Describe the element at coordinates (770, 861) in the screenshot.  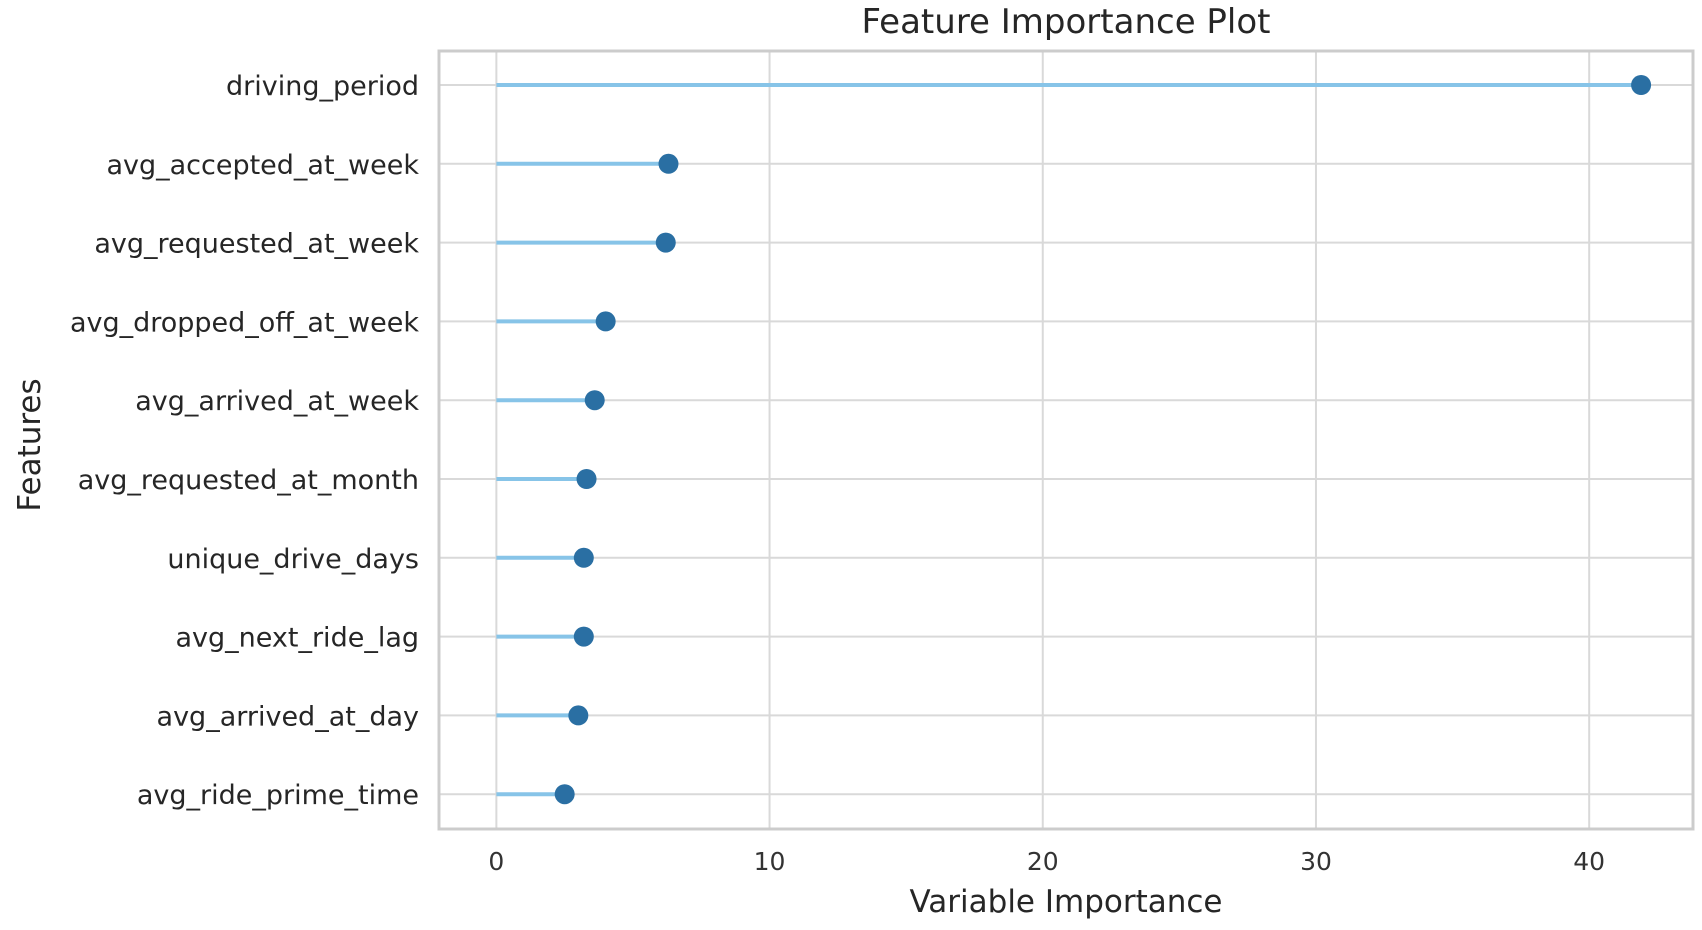
I see `x-tick-label: 10` at that location.